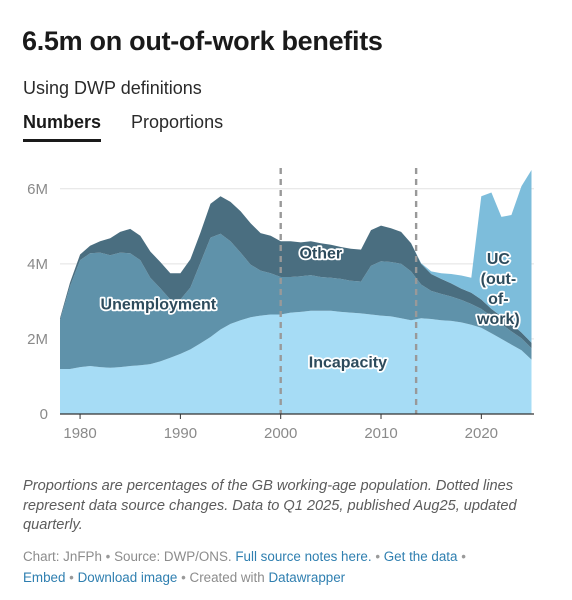  I want to click on tab-proportions: Proportions, so click(177, 122).